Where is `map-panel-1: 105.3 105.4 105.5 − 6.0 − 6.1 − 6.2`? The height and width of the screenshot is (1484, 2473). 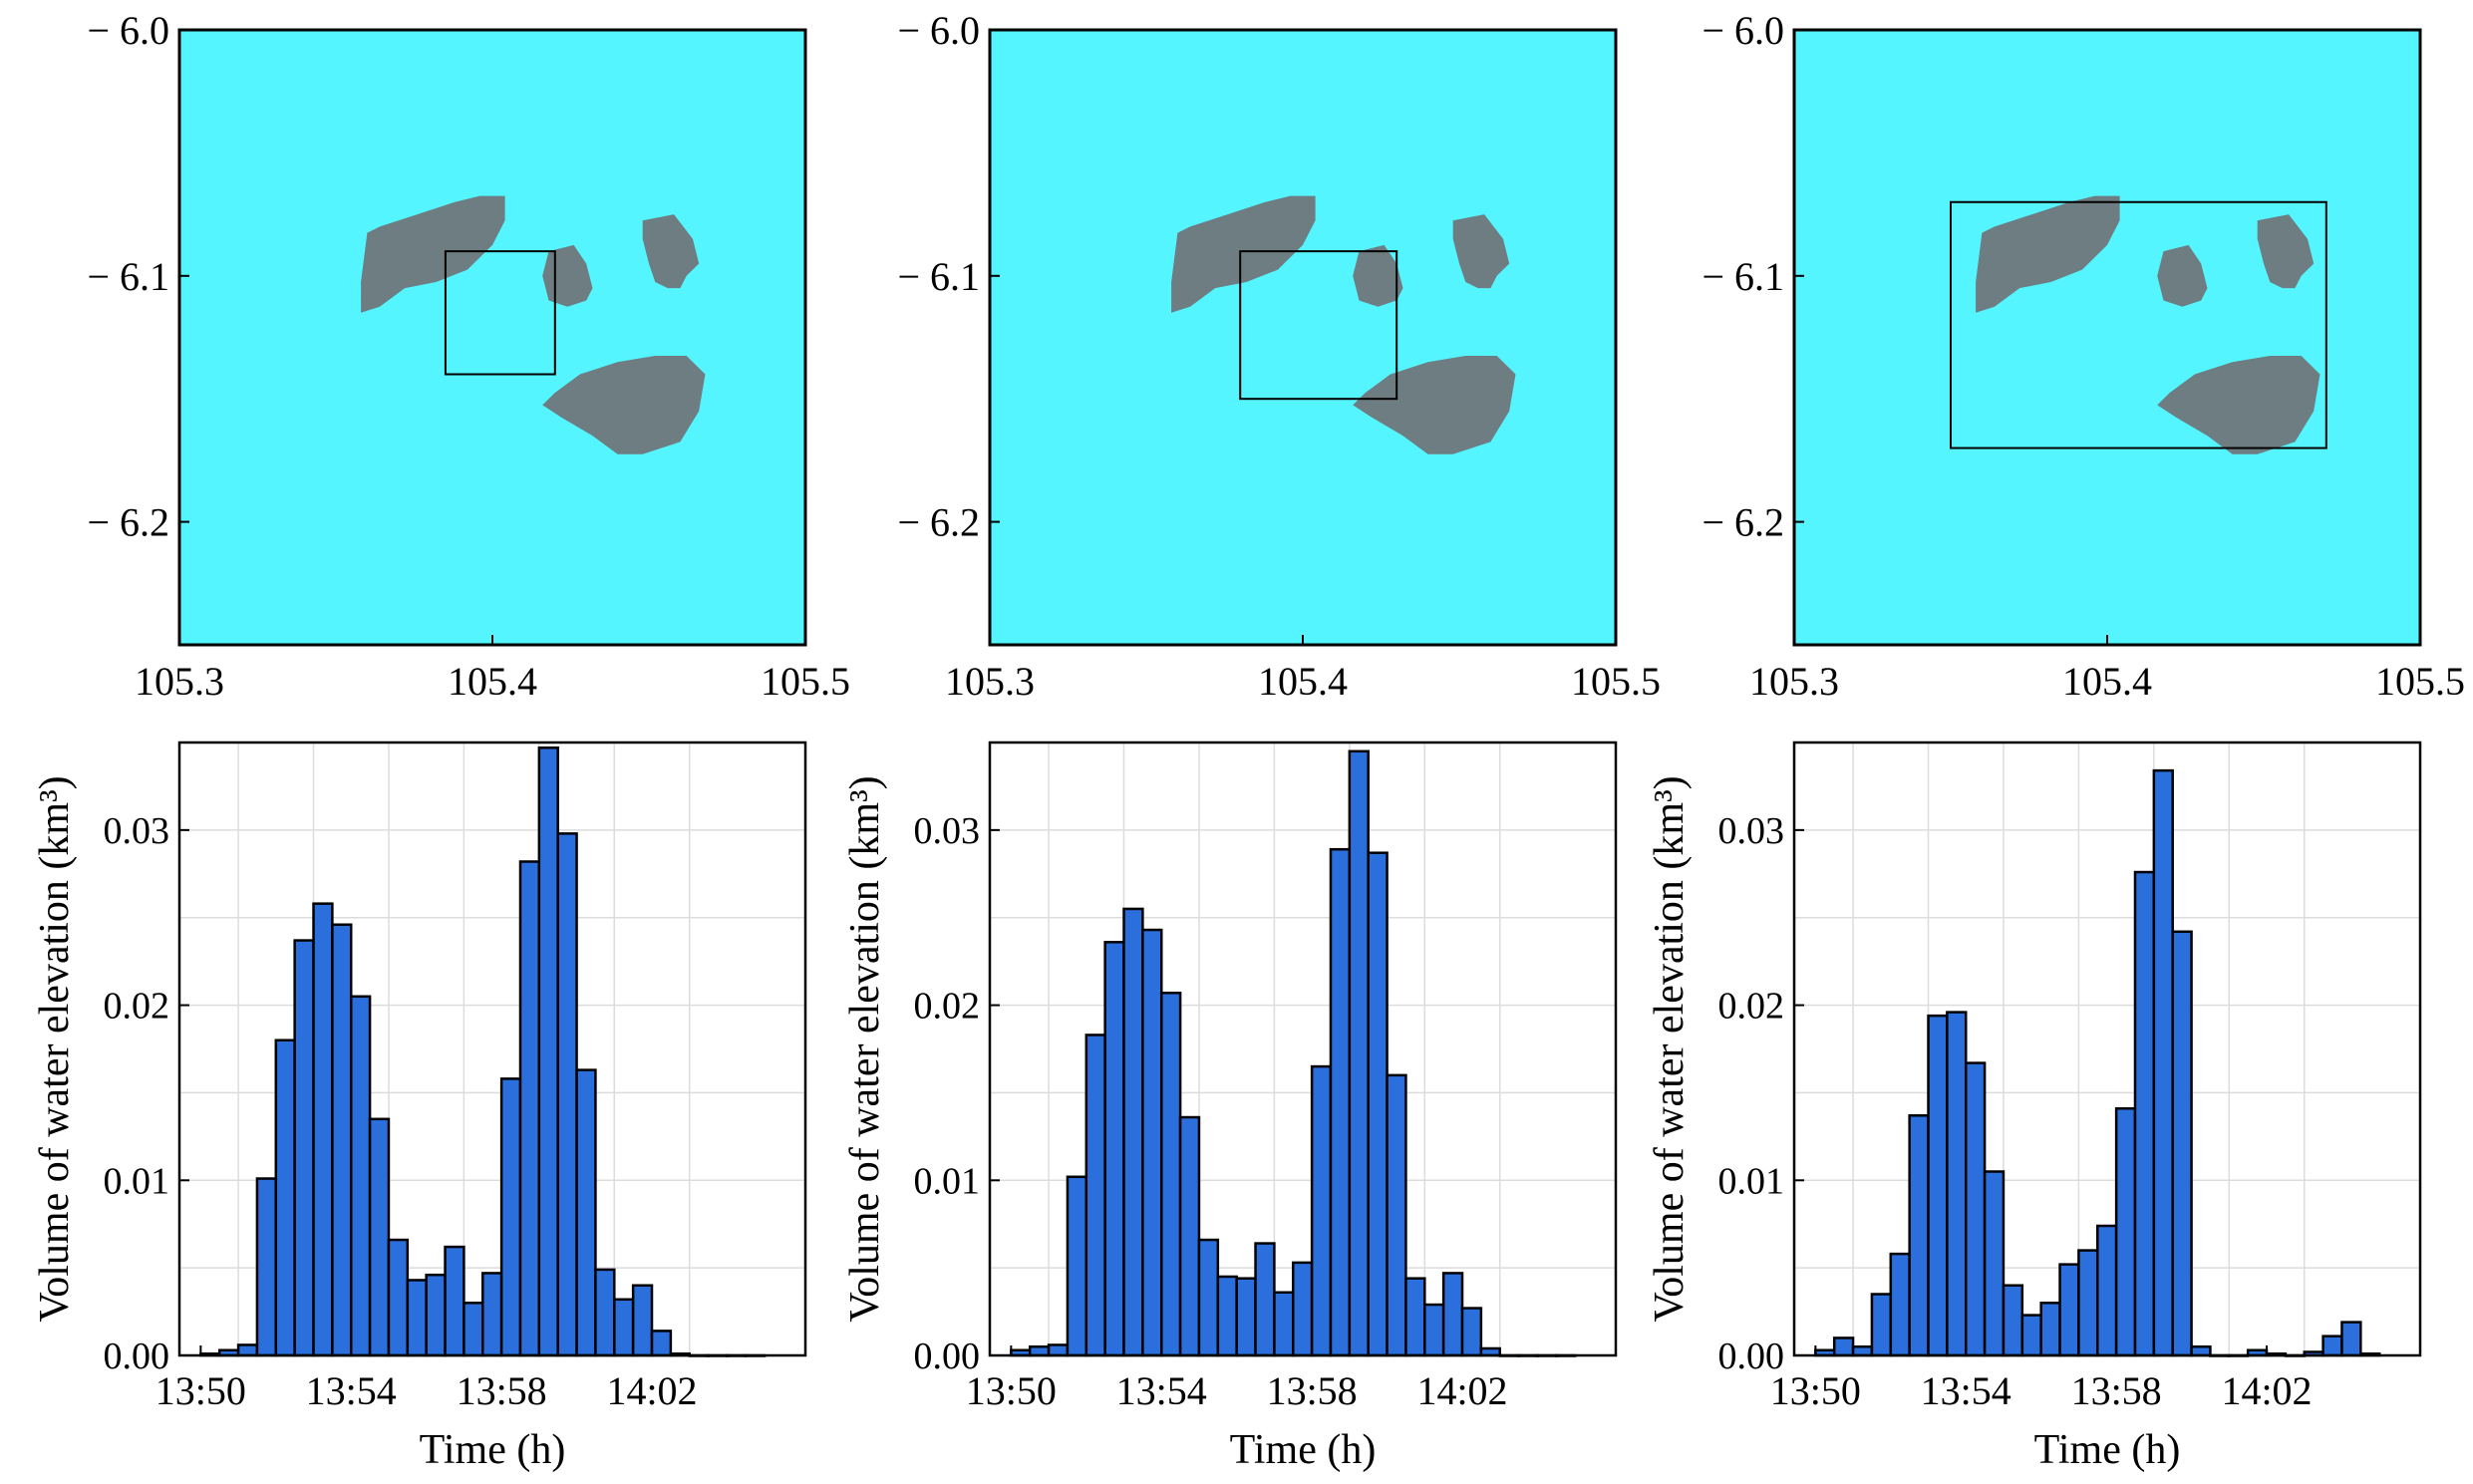 map-panel-1: 105.3 105.4 105.5 − 6.0 − 6.1 − 6.2 is located at coordinates (468, 356).